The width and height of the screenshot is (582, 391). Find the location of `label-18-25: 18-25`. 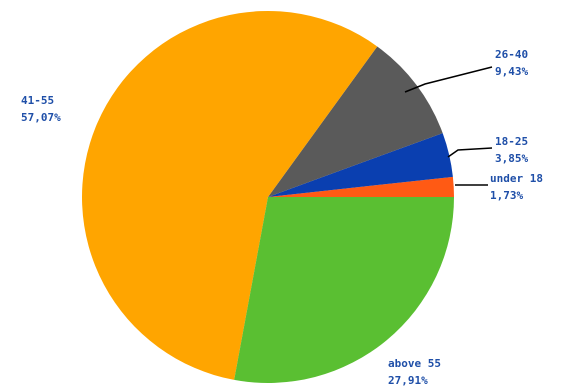

label-18-25: 18-25 is located at coordinates (511, 141).